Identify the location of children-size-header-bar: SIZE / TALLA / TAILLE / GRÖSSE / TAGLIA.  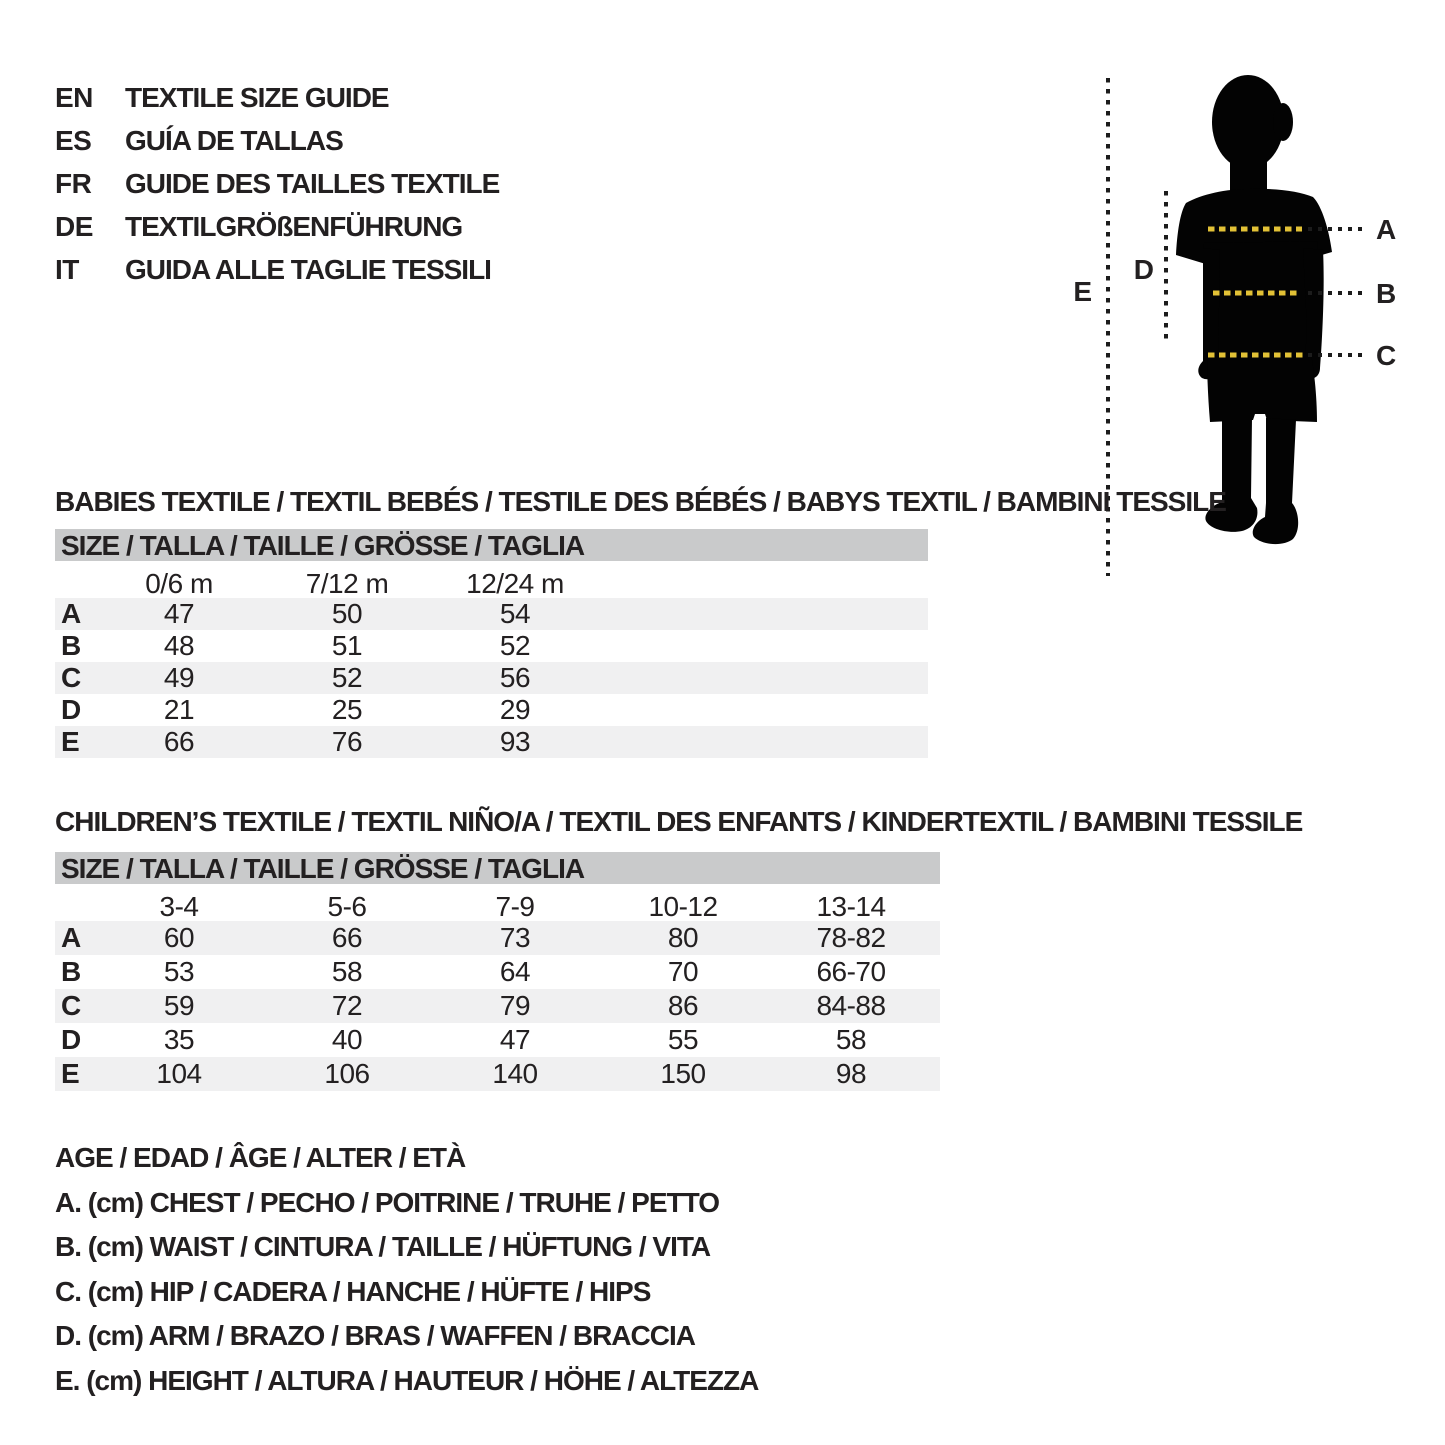
(497, 868).